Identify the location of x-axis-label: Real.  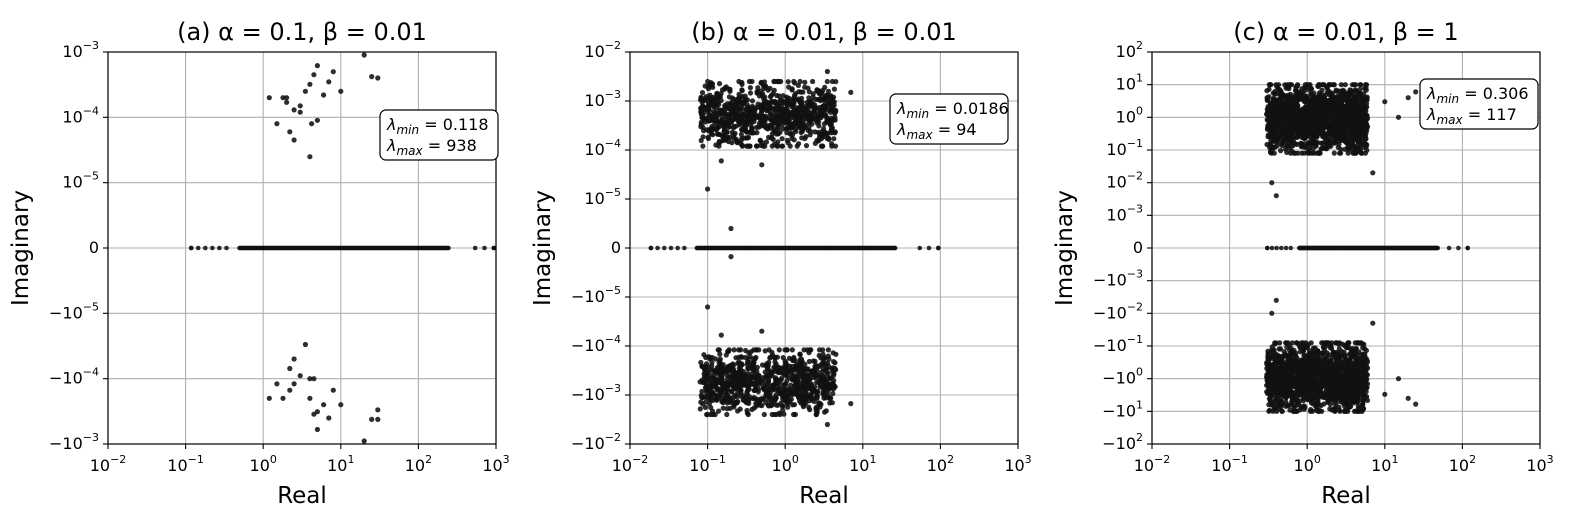
(824, 496).